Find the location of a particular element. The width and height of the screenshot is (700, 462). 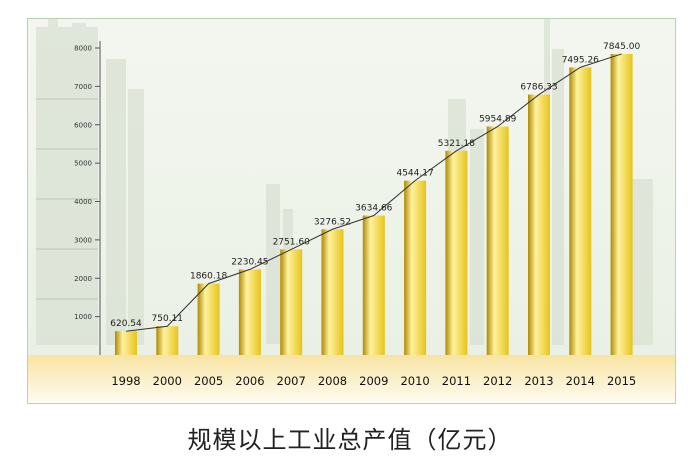

data-label: 7495.26 is located at coordinates (580, 60).